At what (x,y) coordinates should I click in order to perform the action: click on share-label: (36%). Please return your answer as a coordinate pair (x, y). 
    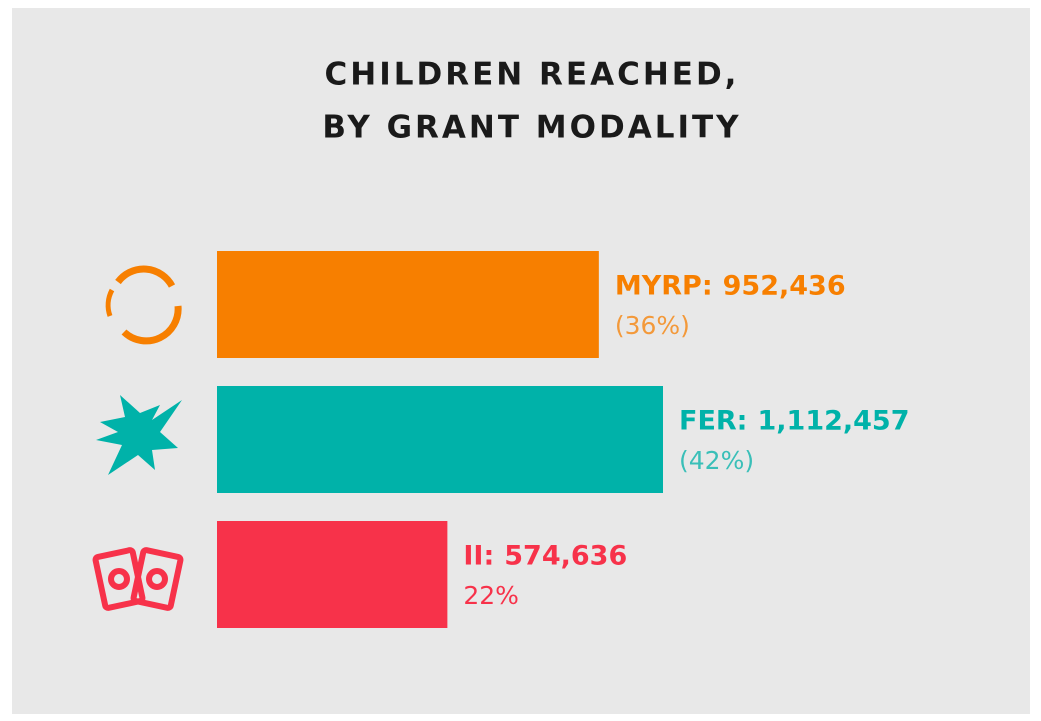
    Looking at the image, I should click on (652, 325).